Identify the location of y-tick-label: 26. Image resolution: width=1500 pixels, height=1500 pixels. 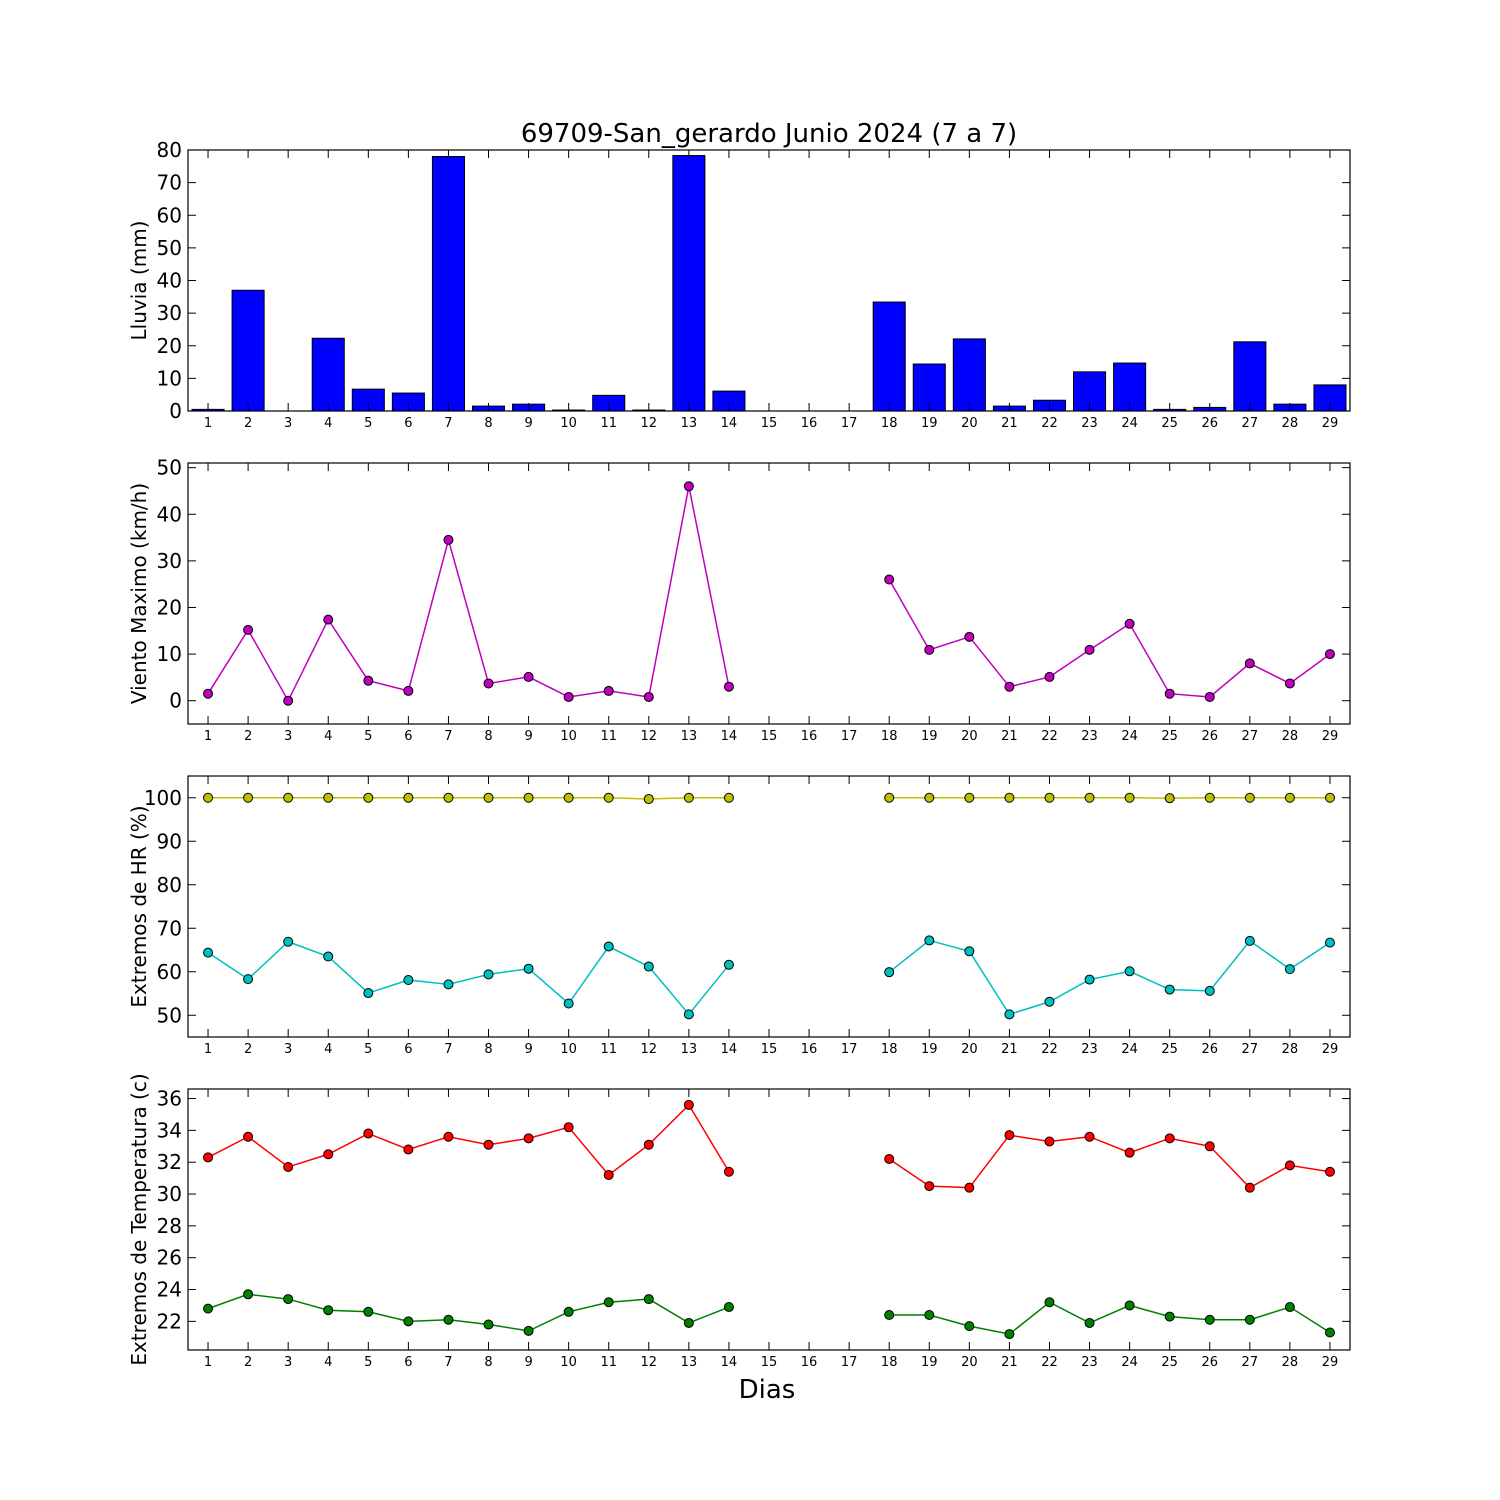
(169, 1258).